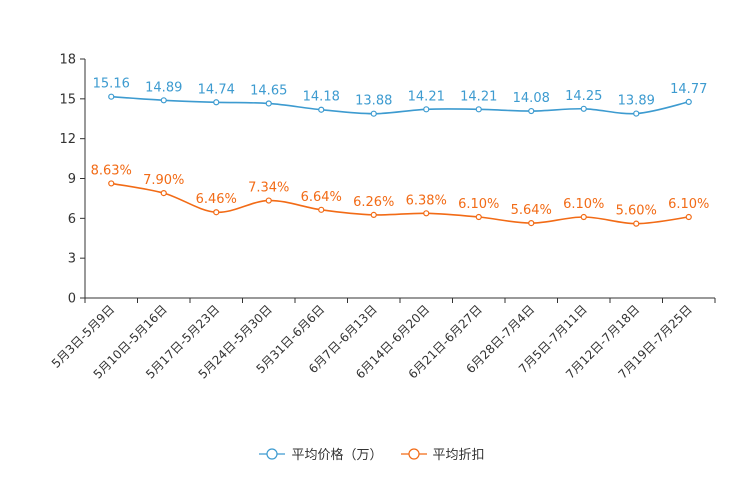  Describe the element at coordinates (163, 87) in the screenshot. I see `data-label: 14.89` at that location.